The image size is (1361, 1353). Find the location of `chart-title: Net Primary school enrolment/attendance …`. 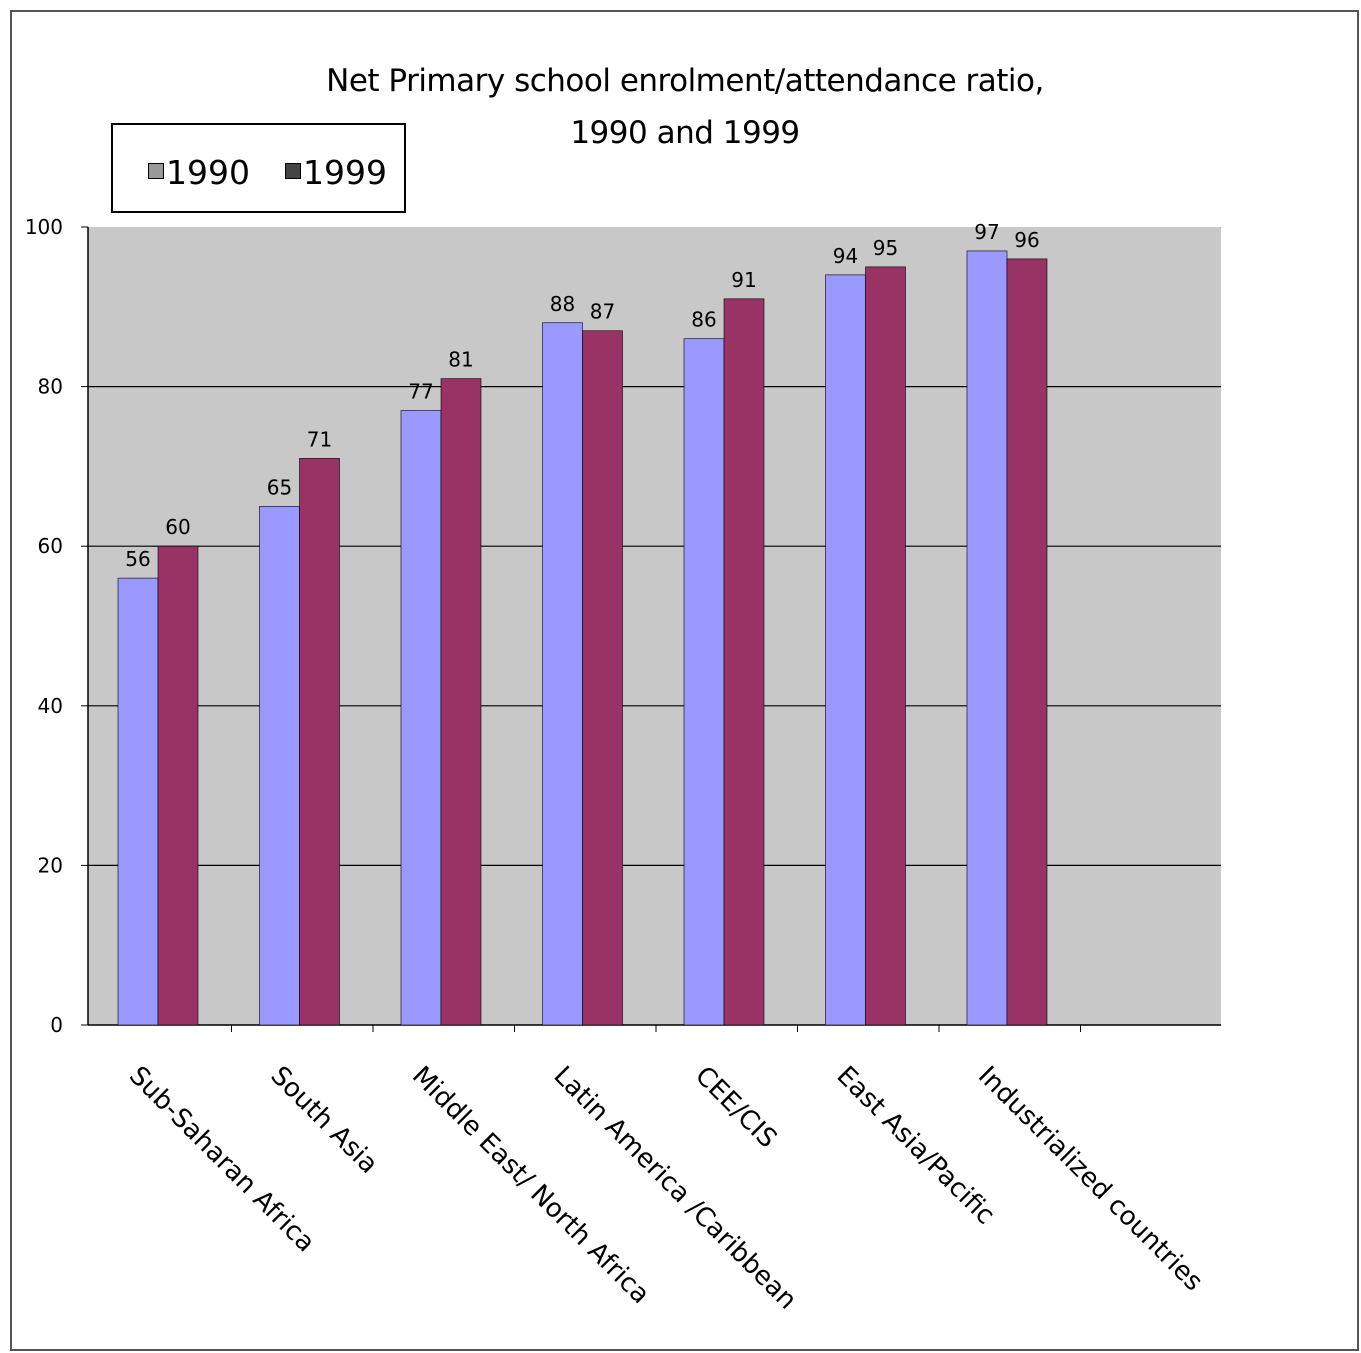

chart-title: Net Primary school enrolment/attendance … is located at coordinates (685, 107).